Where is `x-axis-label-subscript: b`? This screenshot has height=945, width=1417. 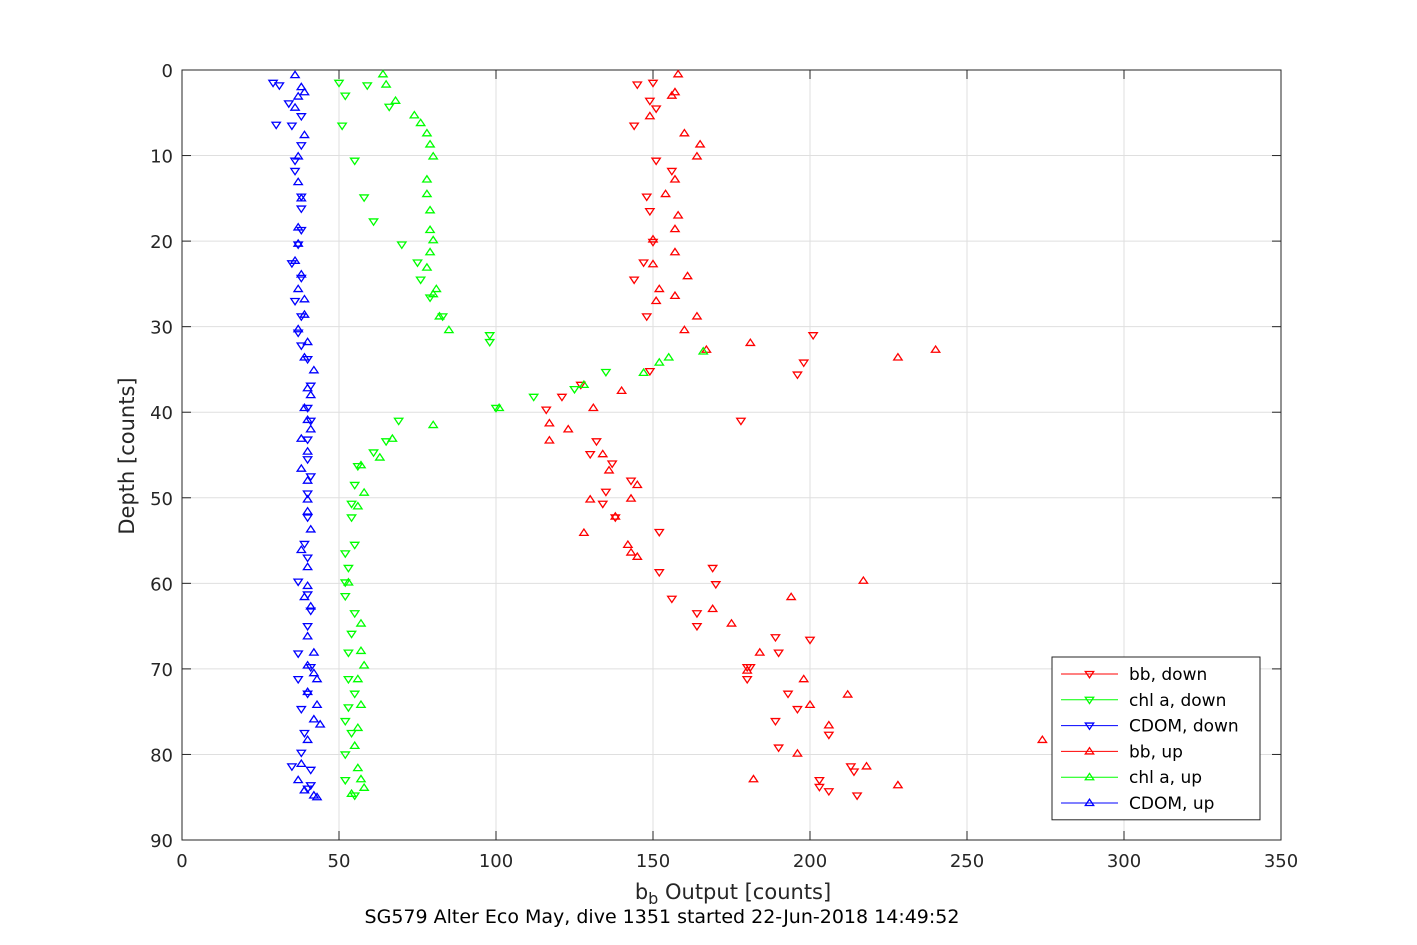
x-axis-label-subscript: b is located at coordinates (653, 898).